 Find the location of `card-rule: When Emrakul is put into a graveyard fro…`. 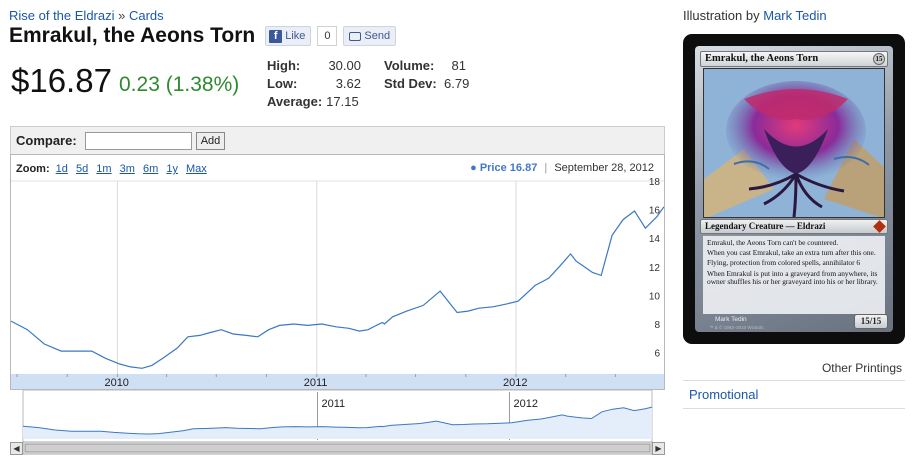

card-rule: When Emrakul is put into a graveyard fro… is located at coordinates (792, 277).